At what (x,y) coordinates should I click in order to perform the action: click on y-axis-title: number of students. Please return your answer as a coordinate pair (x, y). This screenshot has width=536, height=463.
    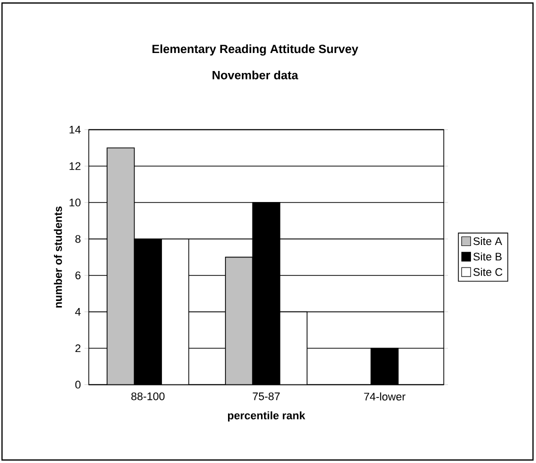
    Looking at the image, I should click on (58, 257).